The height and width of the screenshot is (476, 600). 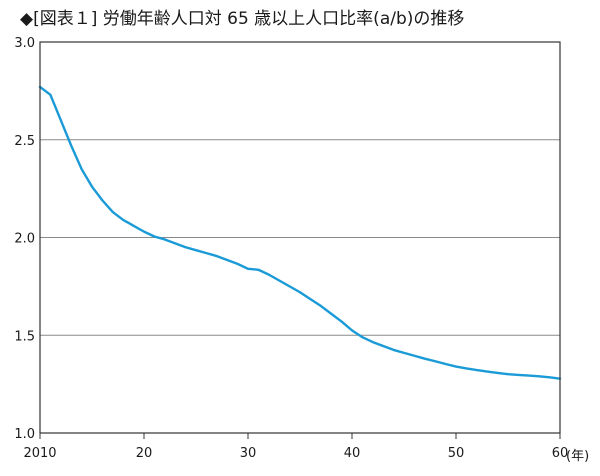 I want to click on x-tick-label: 40, so click(x=352, y=453).